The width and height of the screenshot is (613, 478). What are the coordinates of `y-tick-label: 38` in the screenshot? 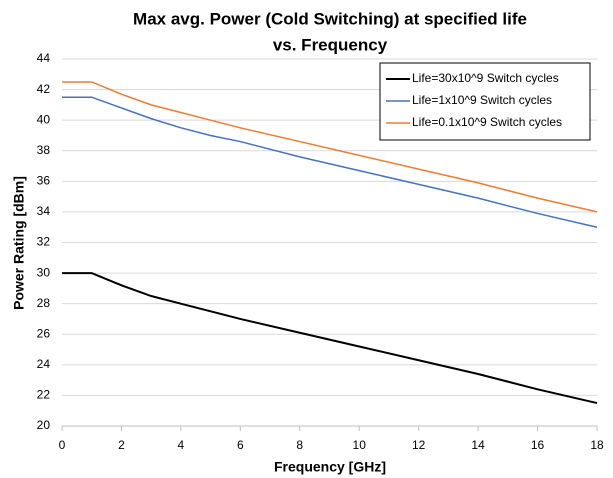 It's located at (44, 150).